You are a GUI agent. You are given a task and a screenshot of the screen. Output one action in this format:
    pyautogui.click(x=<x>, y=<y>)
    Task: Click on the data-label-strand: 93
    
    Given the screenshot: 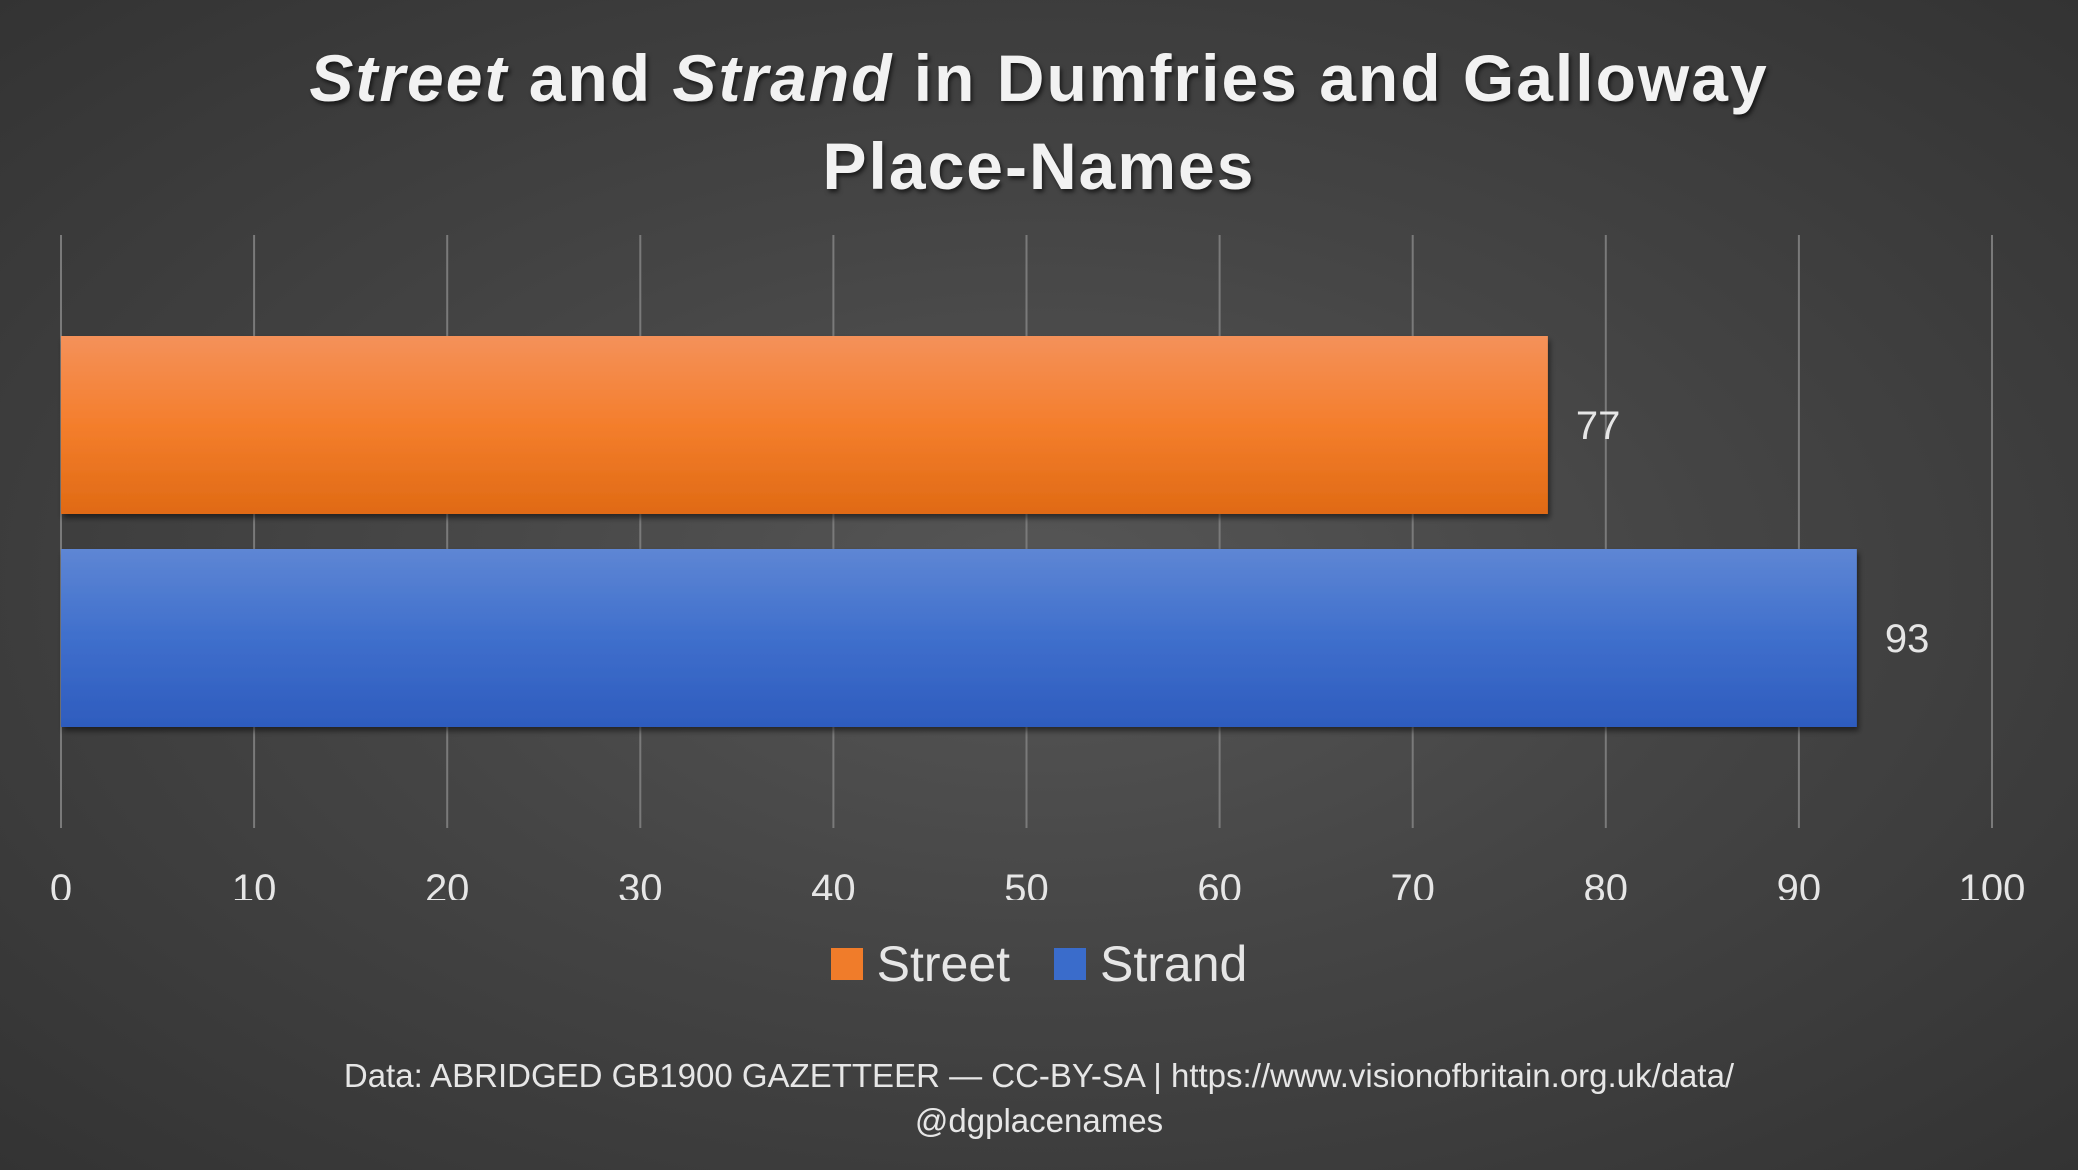 What is the action you would take?
    pyautogui.click(x=1907, y=639)
    